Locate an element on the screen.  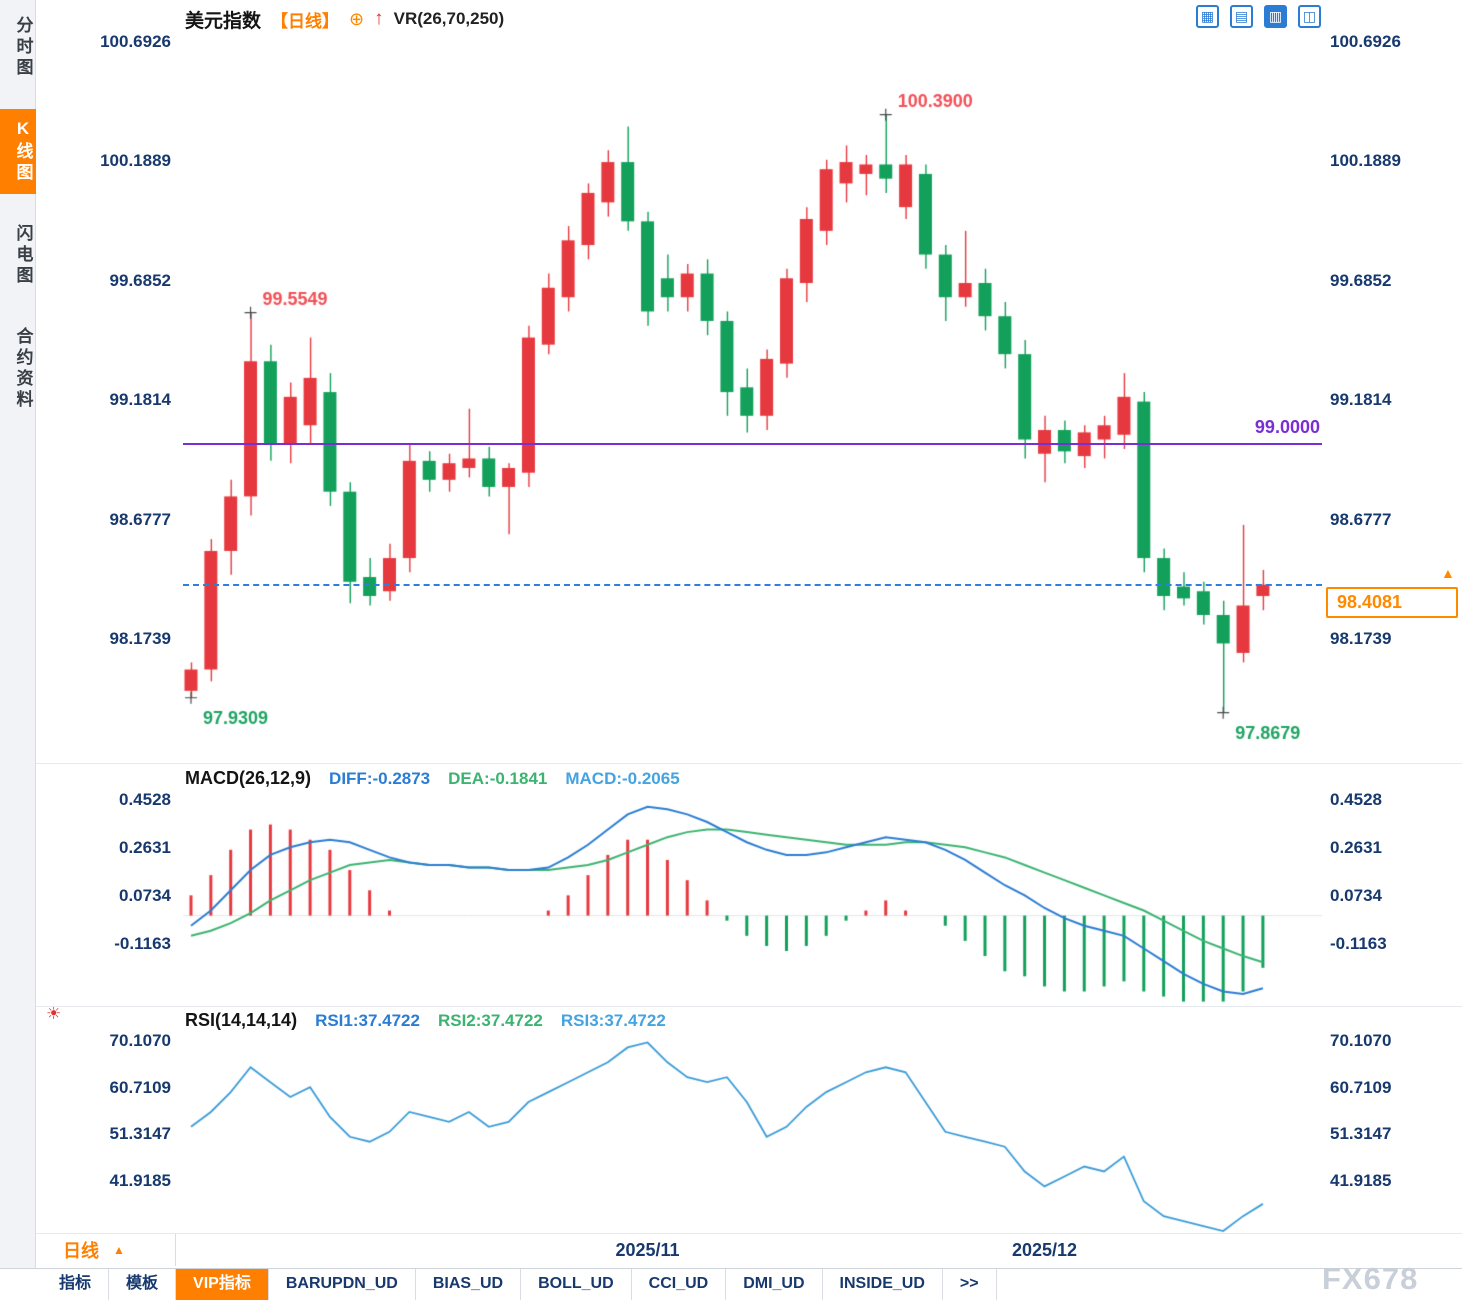
macd-diff-value: DIFF:-0.2873 is located at coordinates (380, 778).